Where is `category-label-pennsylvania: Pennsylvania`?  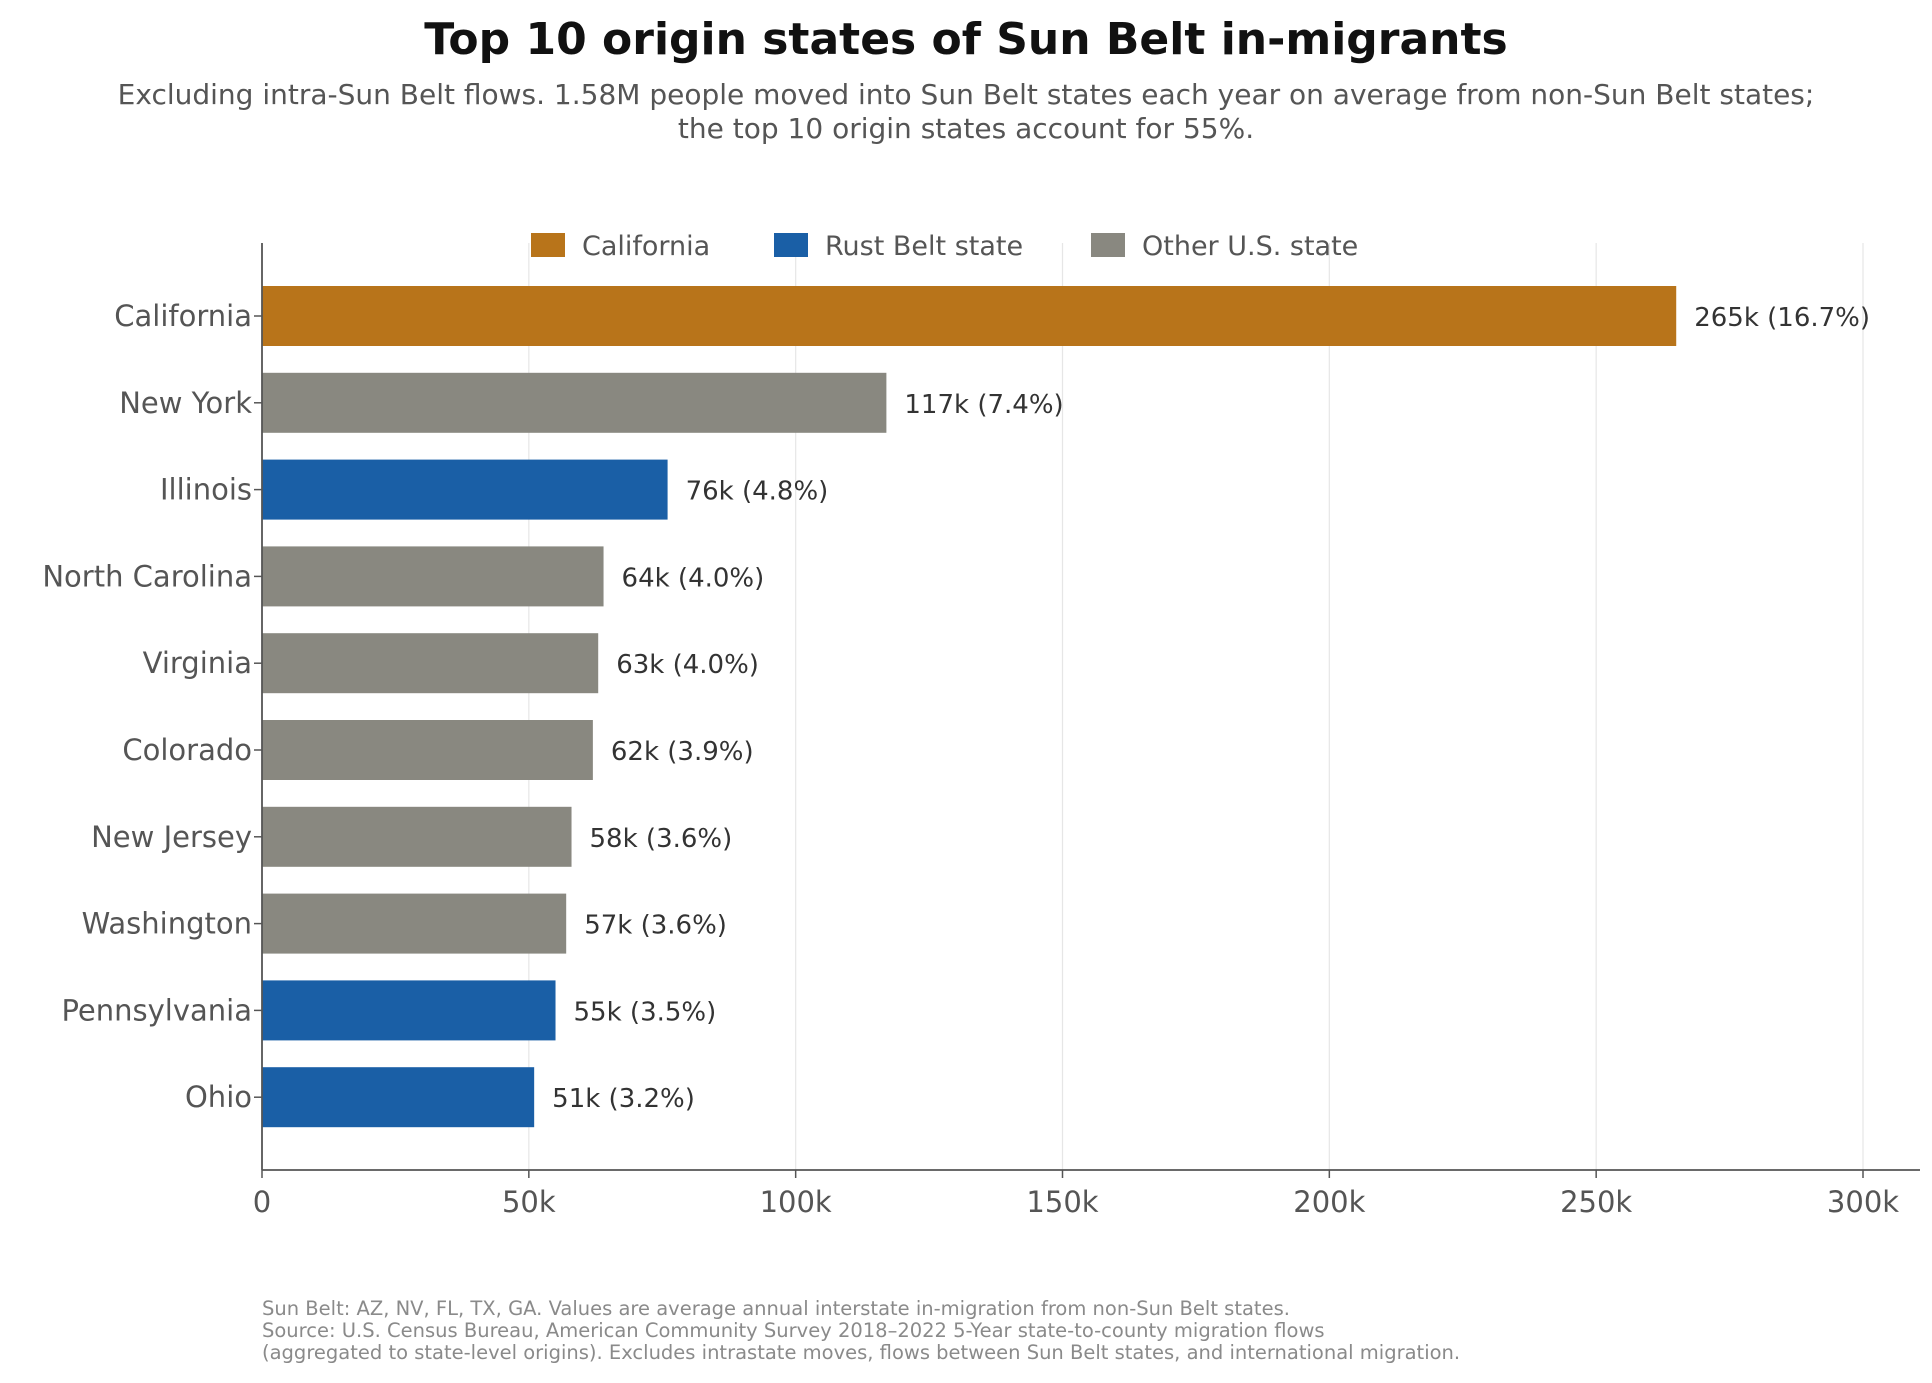
category-label-pennsylvania: Pennsylvania is located at coordinates (156, 1010).